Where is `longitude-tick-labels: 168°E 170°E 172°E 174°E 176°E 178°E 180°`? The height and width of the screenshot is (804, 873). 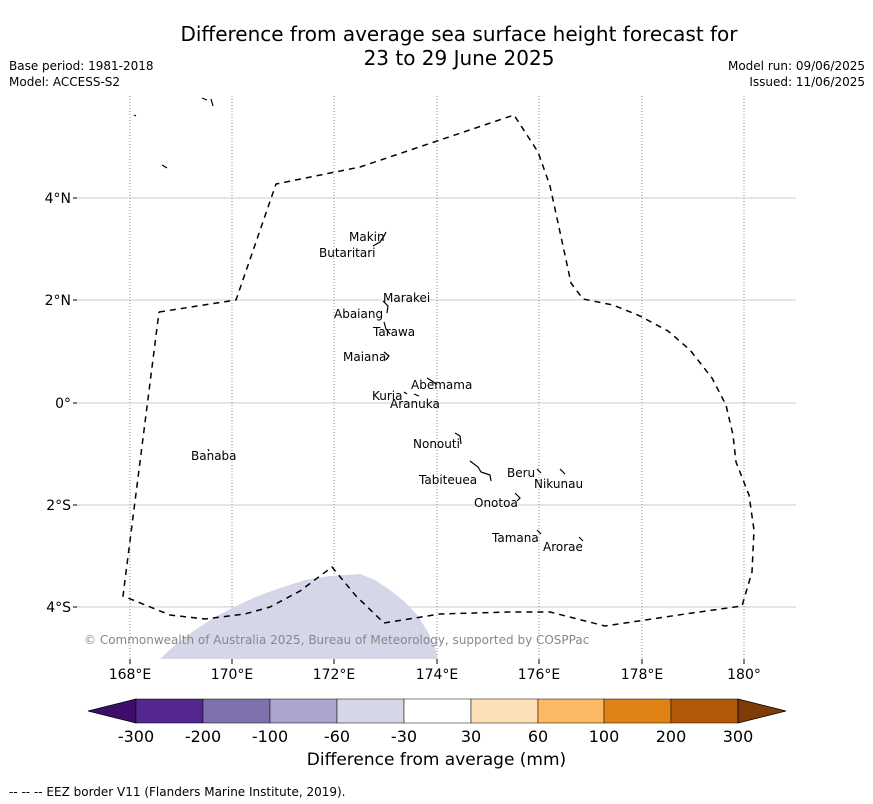 longitude-tick-labels: 168°E 170°E 172°E 174°E 176°E 178°E 180° is located at coordinates (435, 675).